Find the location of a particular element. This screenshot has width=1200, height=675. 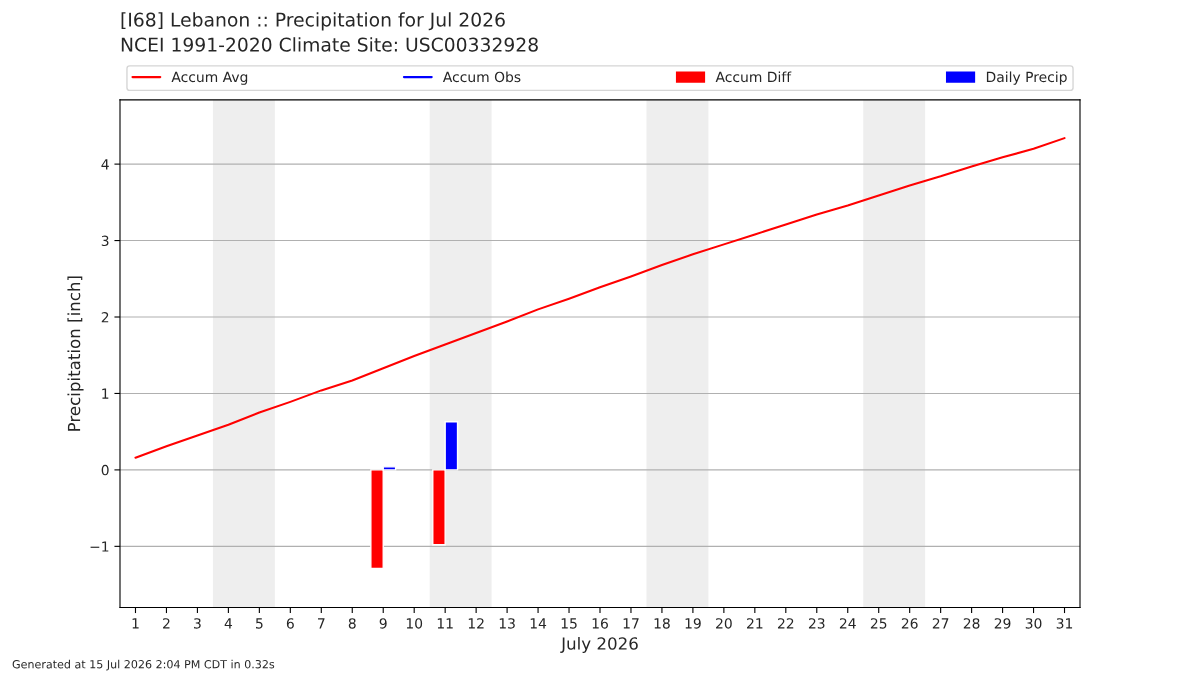

x-tick-label: 14 is located at coordinates (538, 623).